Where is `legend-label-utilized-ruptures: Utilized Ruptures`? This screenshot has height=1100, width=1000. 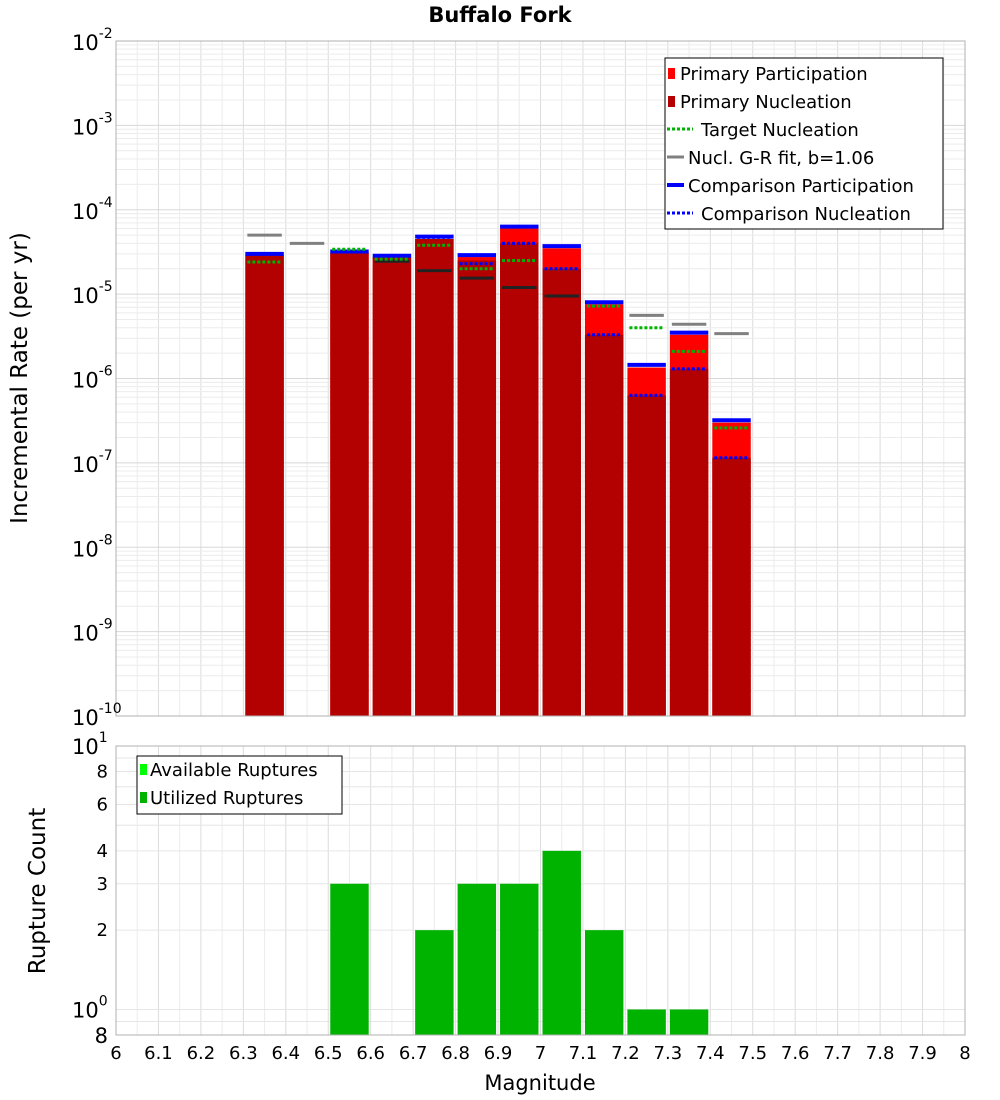 legend-label-utilized-ruptures: Utilized Ruptures is located at coordinates (226, 798).